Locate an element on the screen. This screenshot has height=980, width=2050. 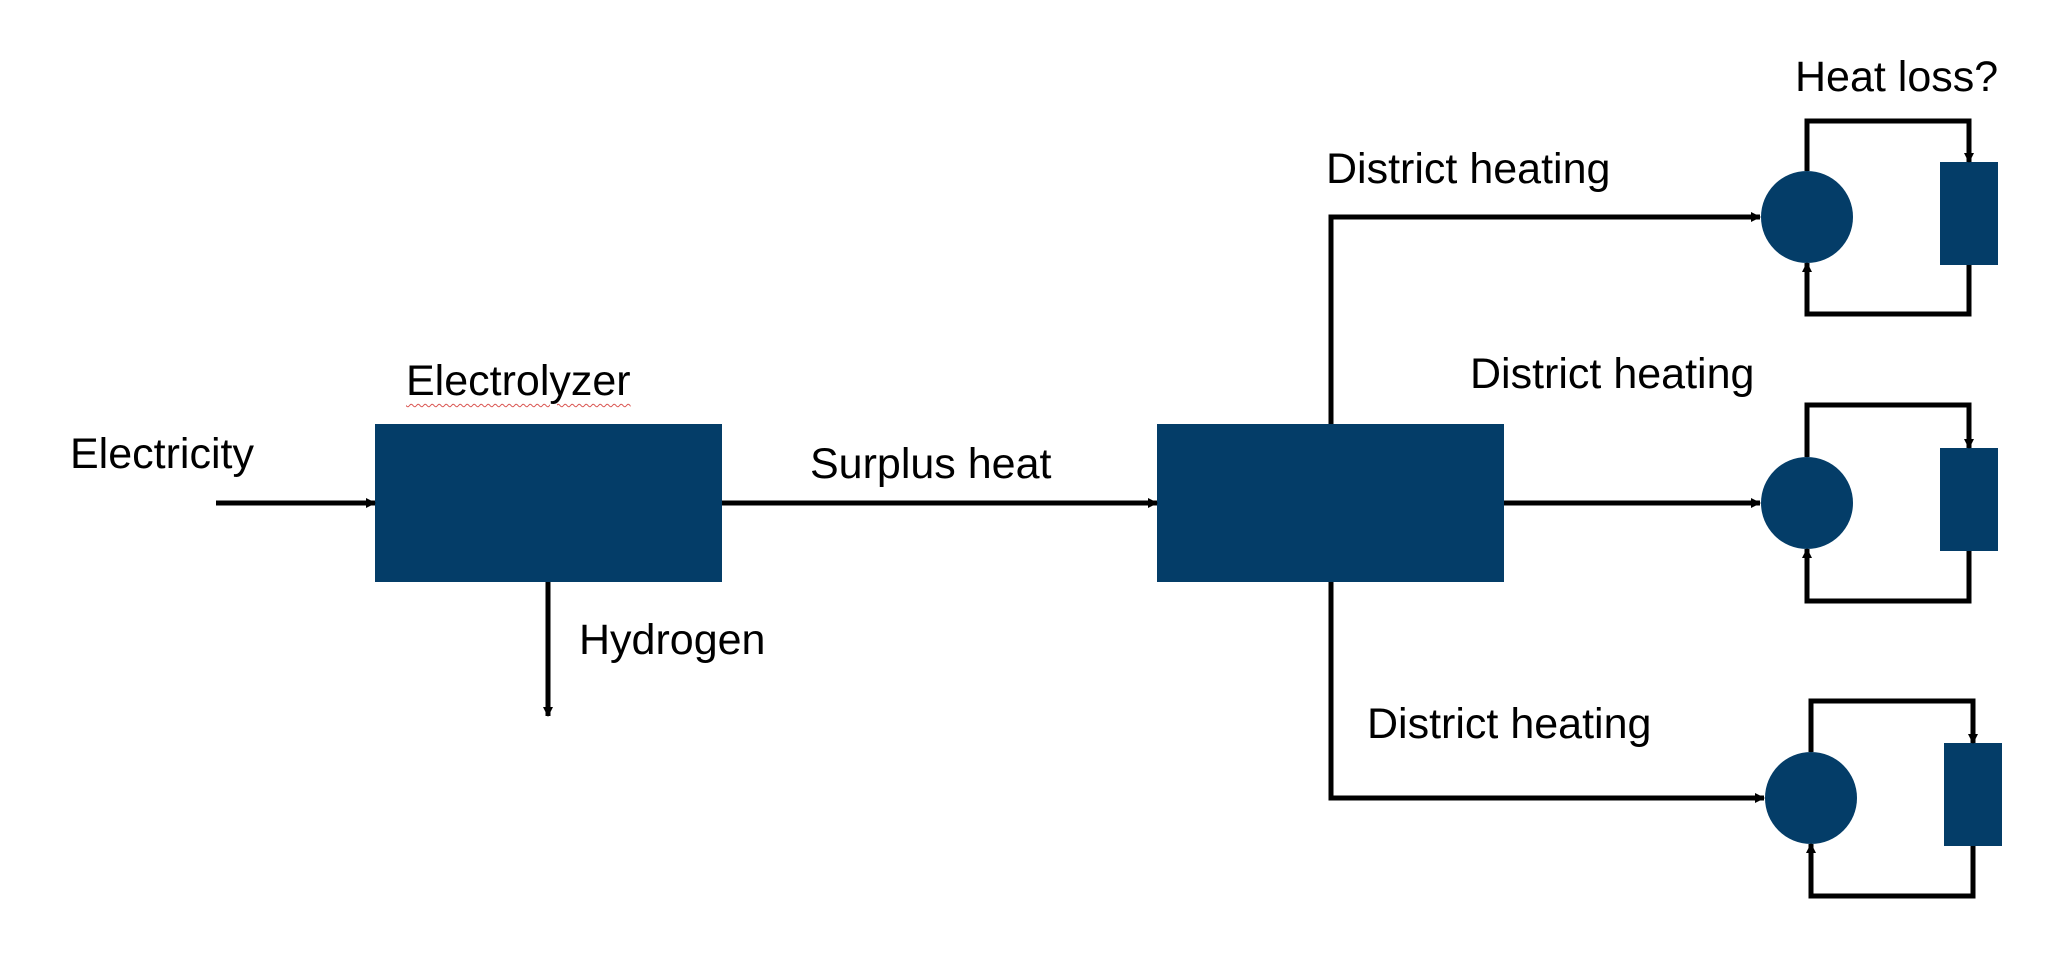
district-heating-top-label: District heating is located at coordinates (1468, 169).